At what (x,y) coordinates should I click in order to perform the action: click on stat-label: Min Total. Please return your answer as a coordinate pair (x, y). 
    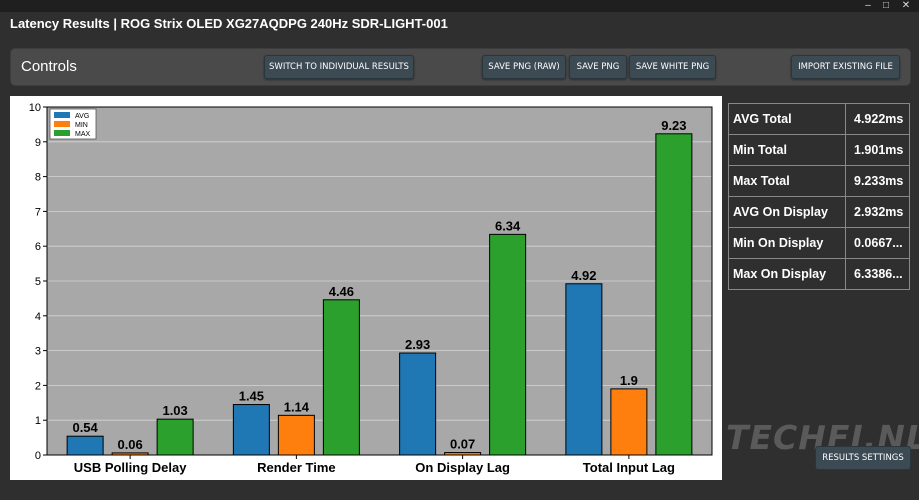
    Looking at the image, I should click on (787, 150).